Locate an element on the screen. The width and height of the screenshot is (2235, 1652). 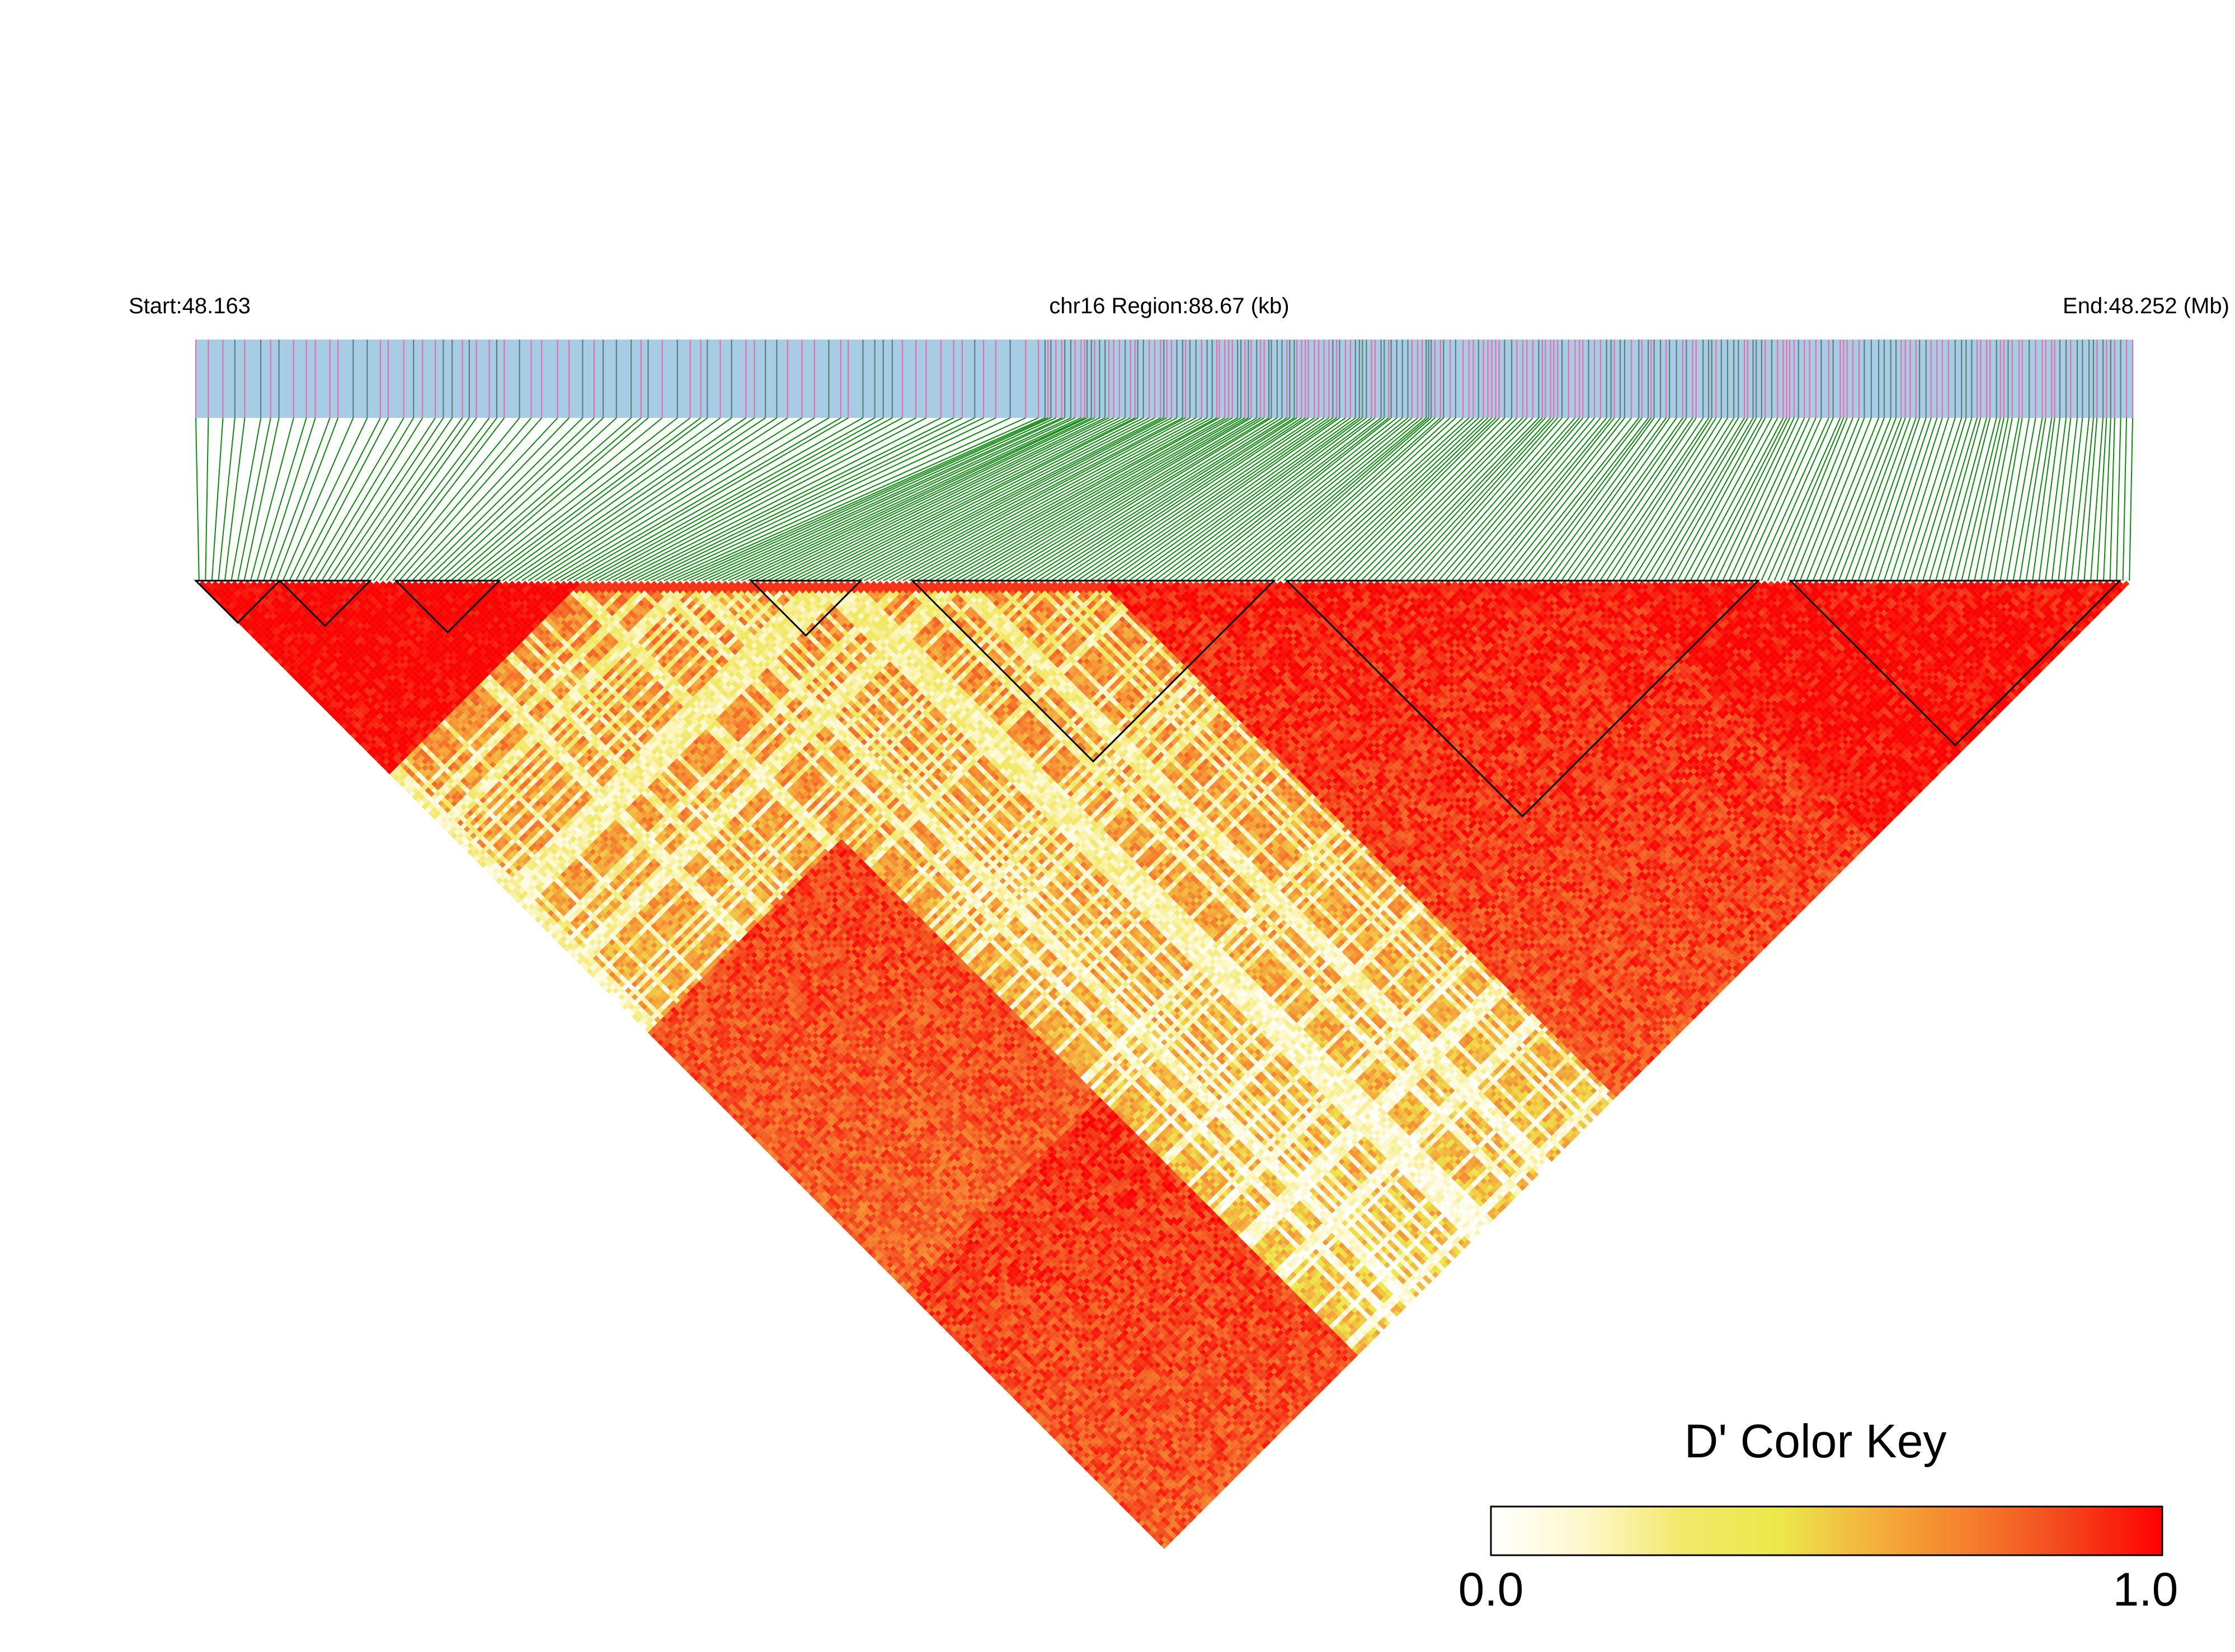
region-start-label: Start:48.163 is located at coordinates (190, 306).